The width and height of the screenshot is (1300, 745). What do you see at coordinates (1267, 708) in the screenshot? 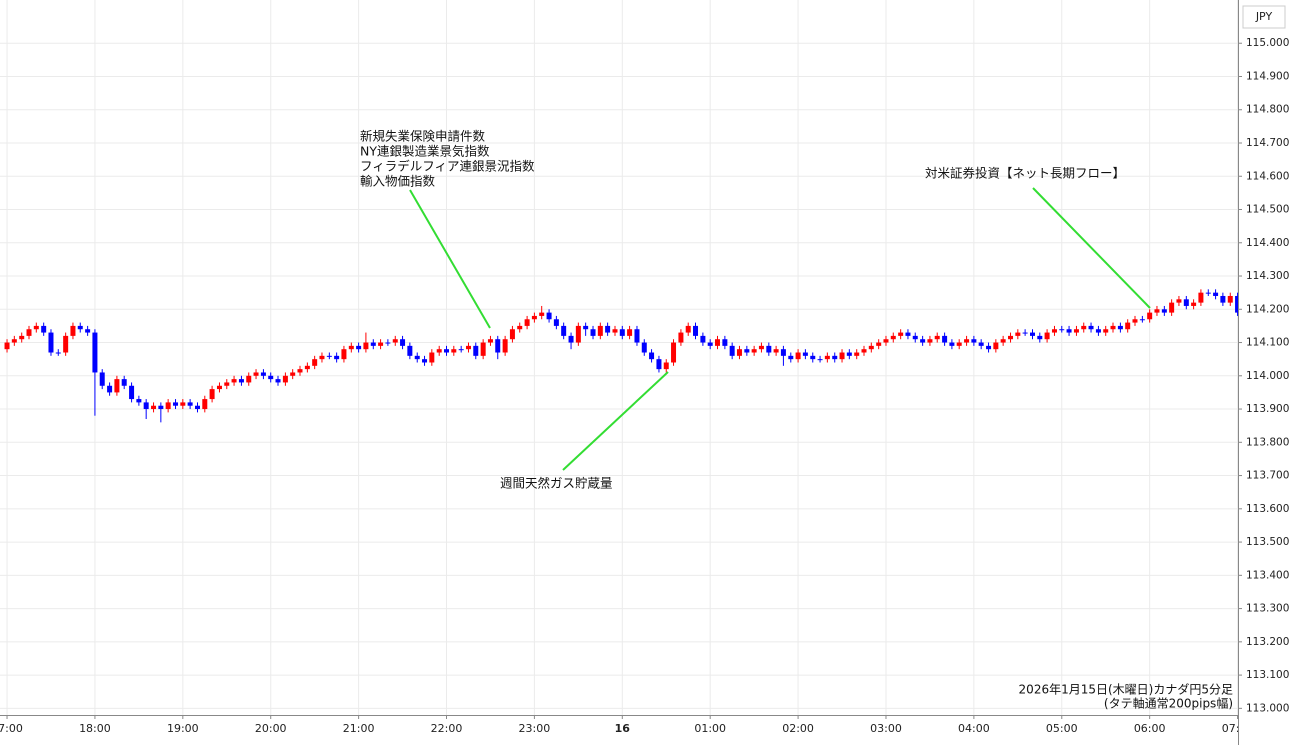
I see `y-tick-label: 113.000` at bounding box center [1267, 708].